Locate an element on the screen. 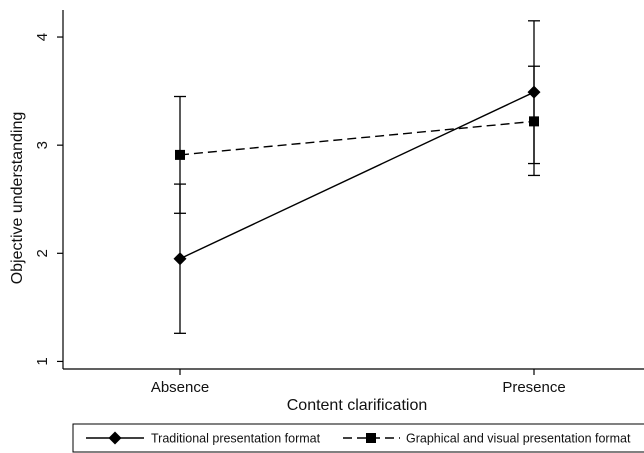 The image size is (644, 453). legend-item-2: Graphical and visual presentation format is located at coordinates (487, 439).